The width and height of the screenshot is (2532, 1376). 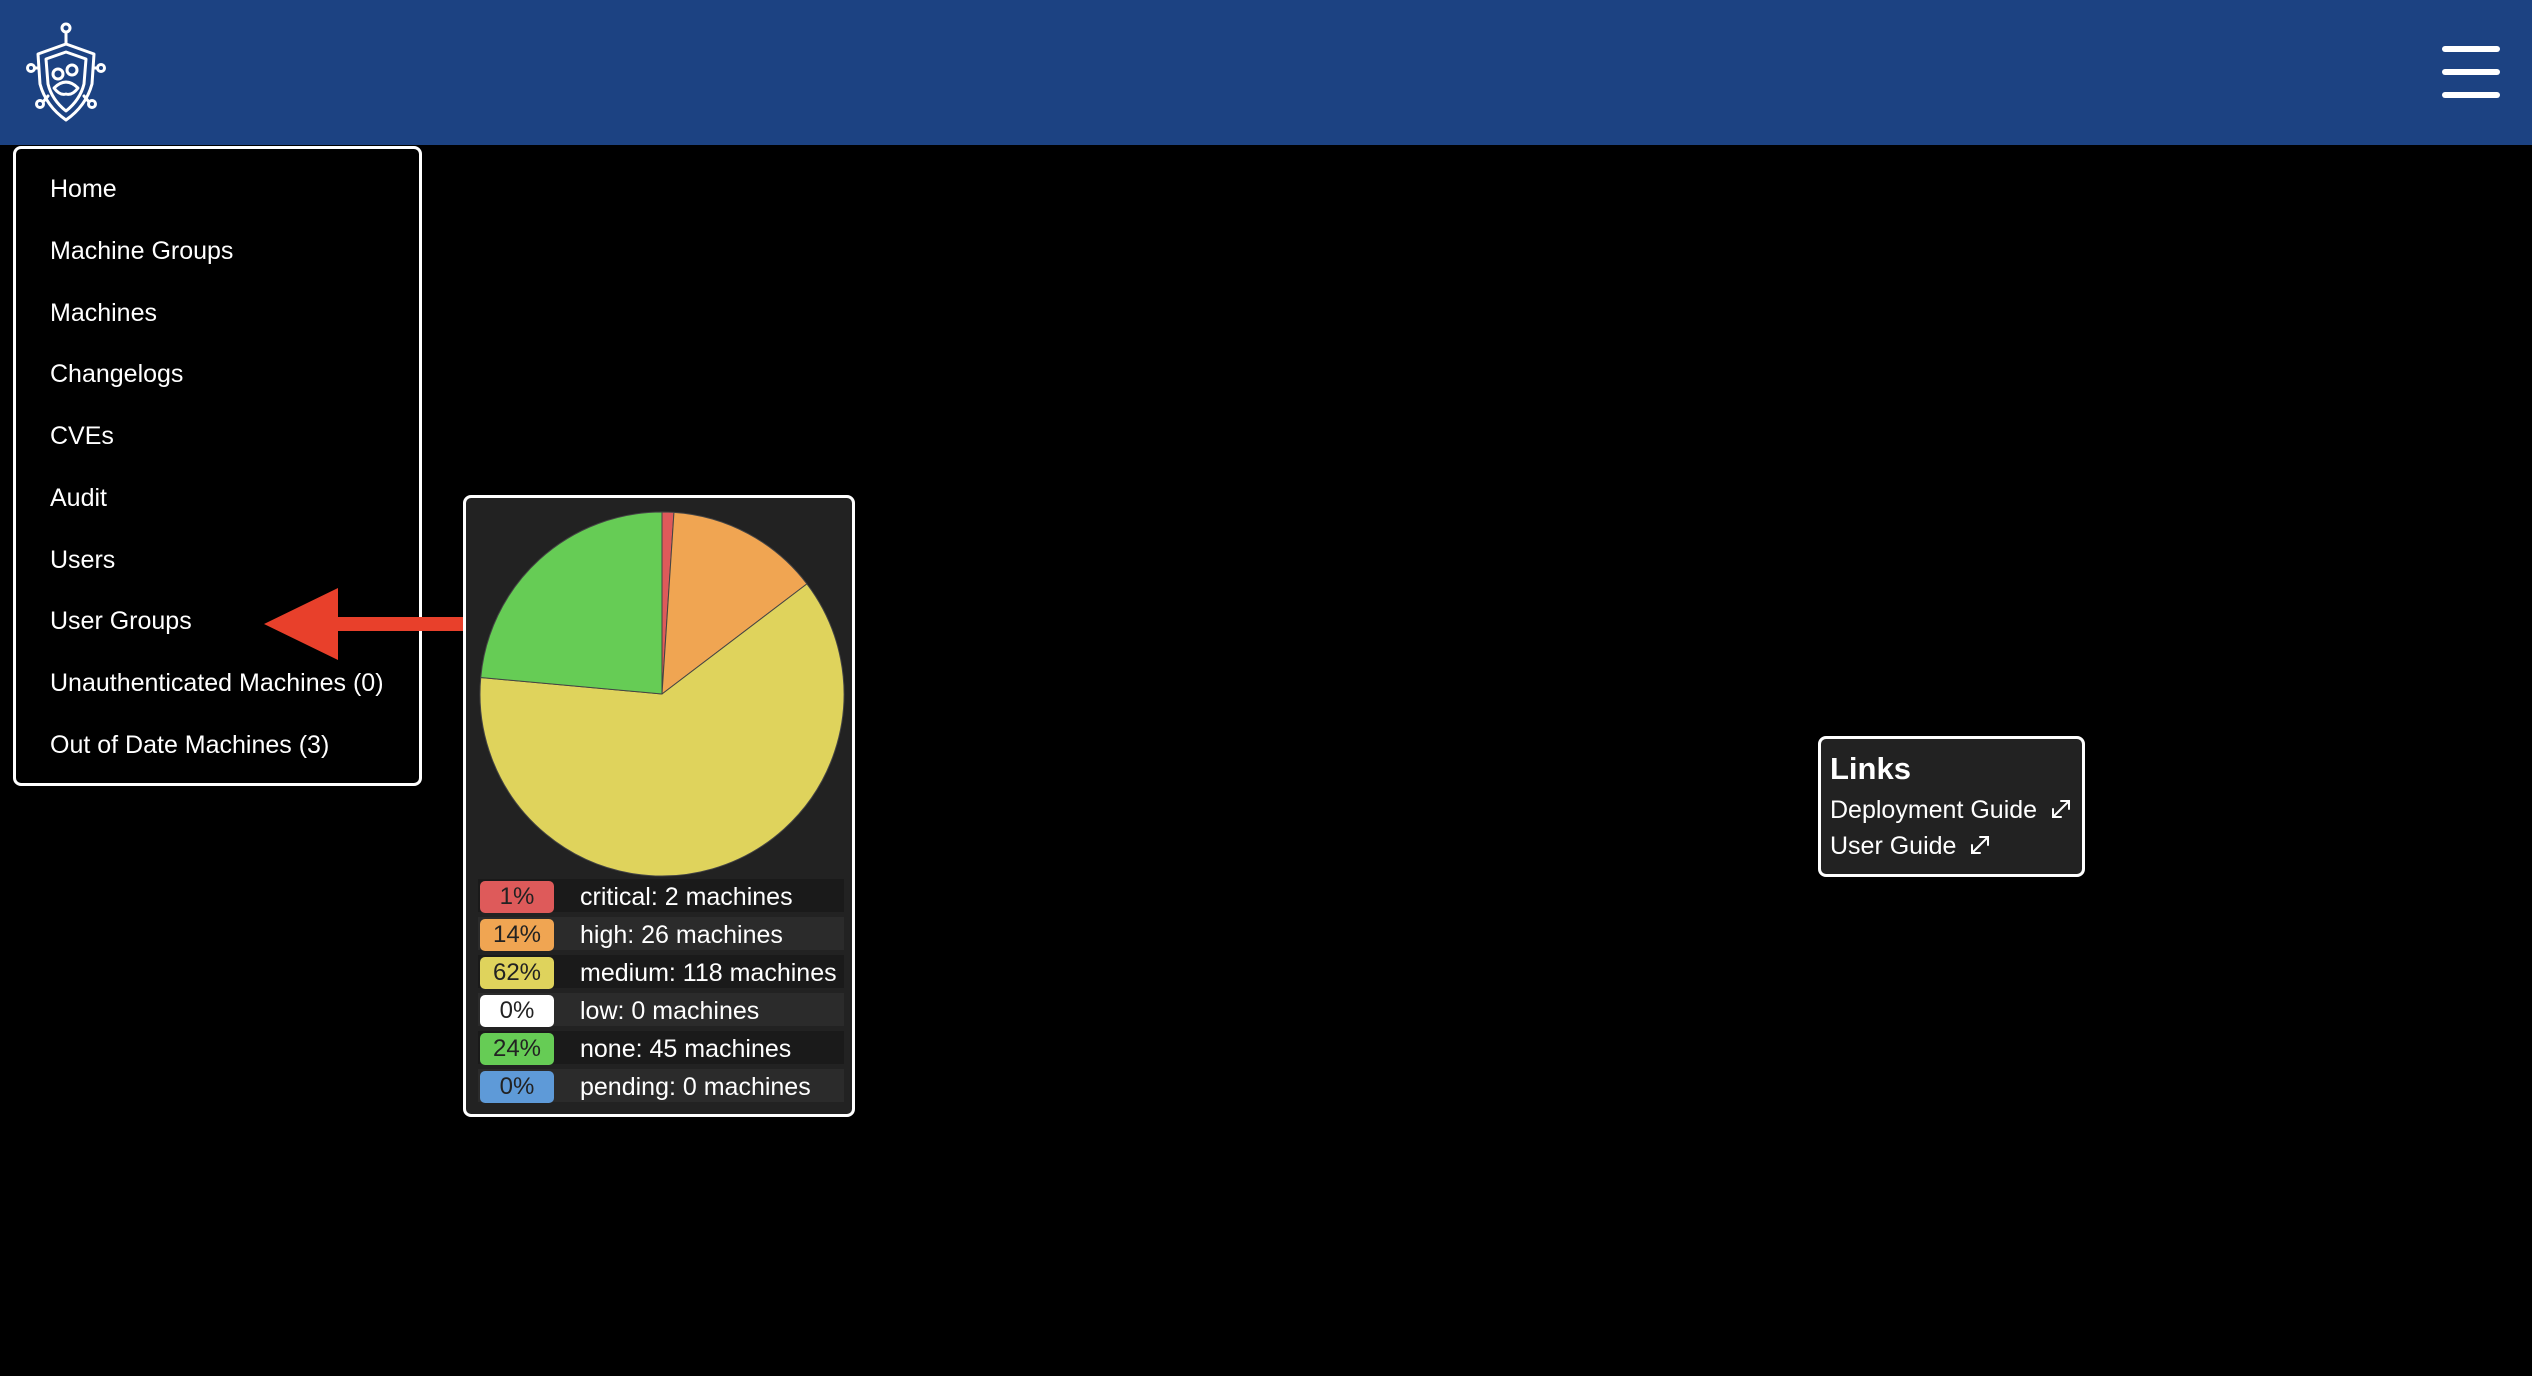 I want to click on legend-label-none: none: 45 machines, so click(x=686, y=1049).